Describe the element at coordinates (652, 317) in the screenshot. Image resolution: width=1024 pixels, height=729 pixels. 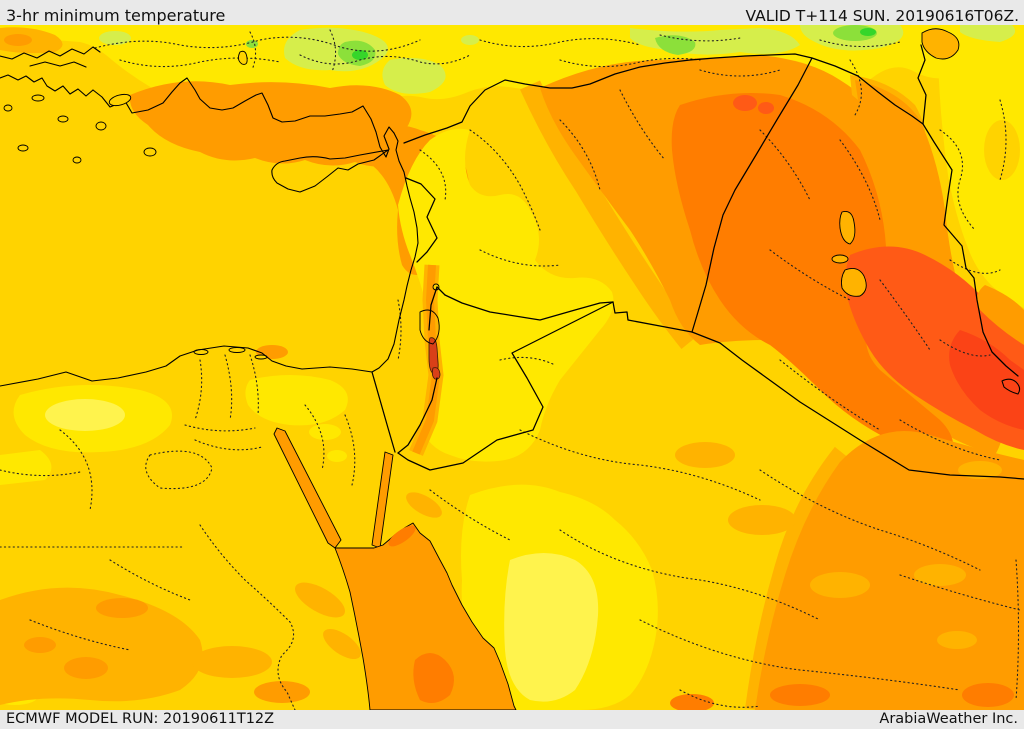
I see `jordan-iraq-border` at that location.